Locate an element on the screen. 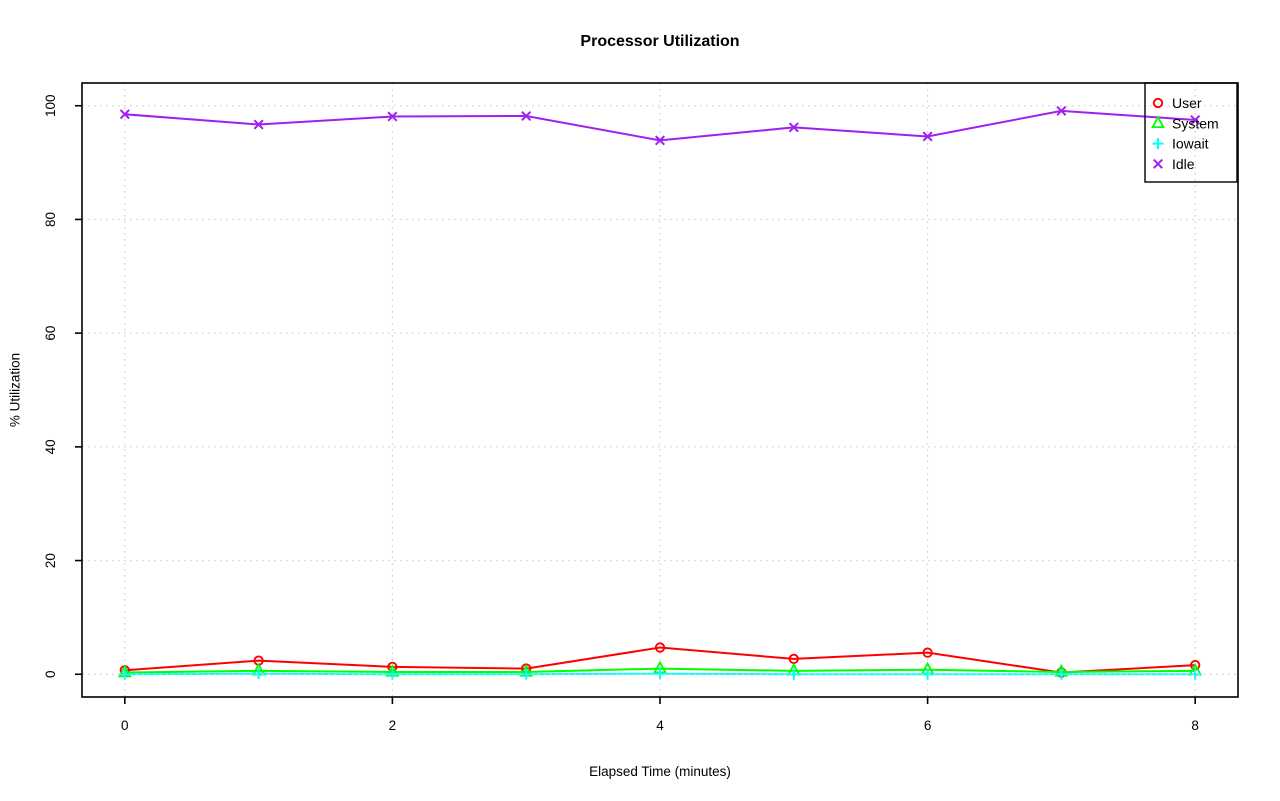 The width and height of the screenshot is (1280, 801). x-tick-label-6: 6 is located at coordinates (928, 725).